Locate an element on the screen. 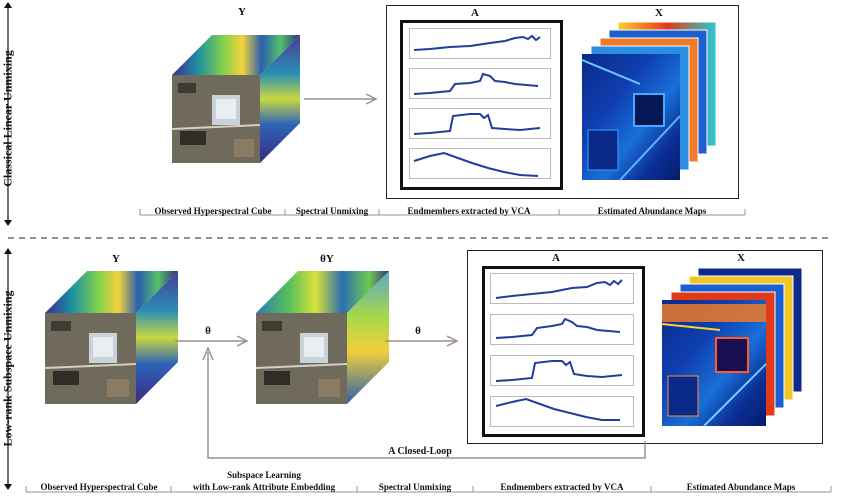 The width and height of the screenshot is (845, 497). caption-spectral-unmixing-2: Spectral Unmixing is located at coordinates (415, 487).